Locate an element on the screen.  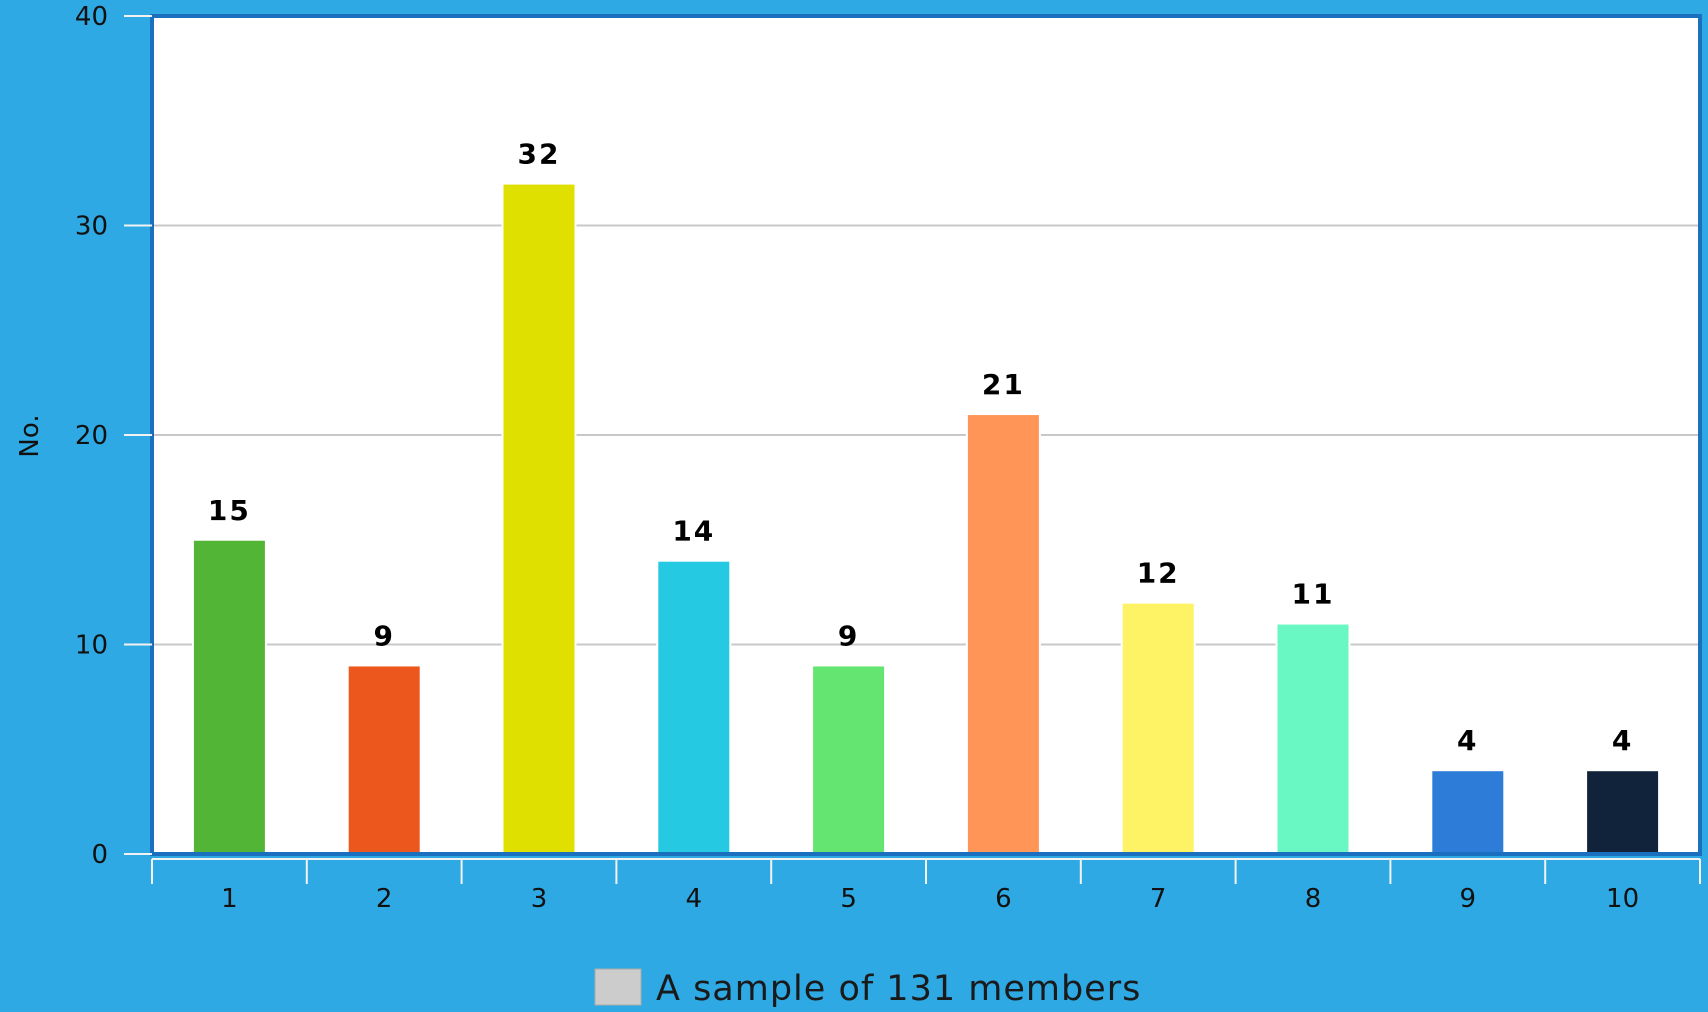
x-tick-label: 5 is located at coordinates (848, 899).